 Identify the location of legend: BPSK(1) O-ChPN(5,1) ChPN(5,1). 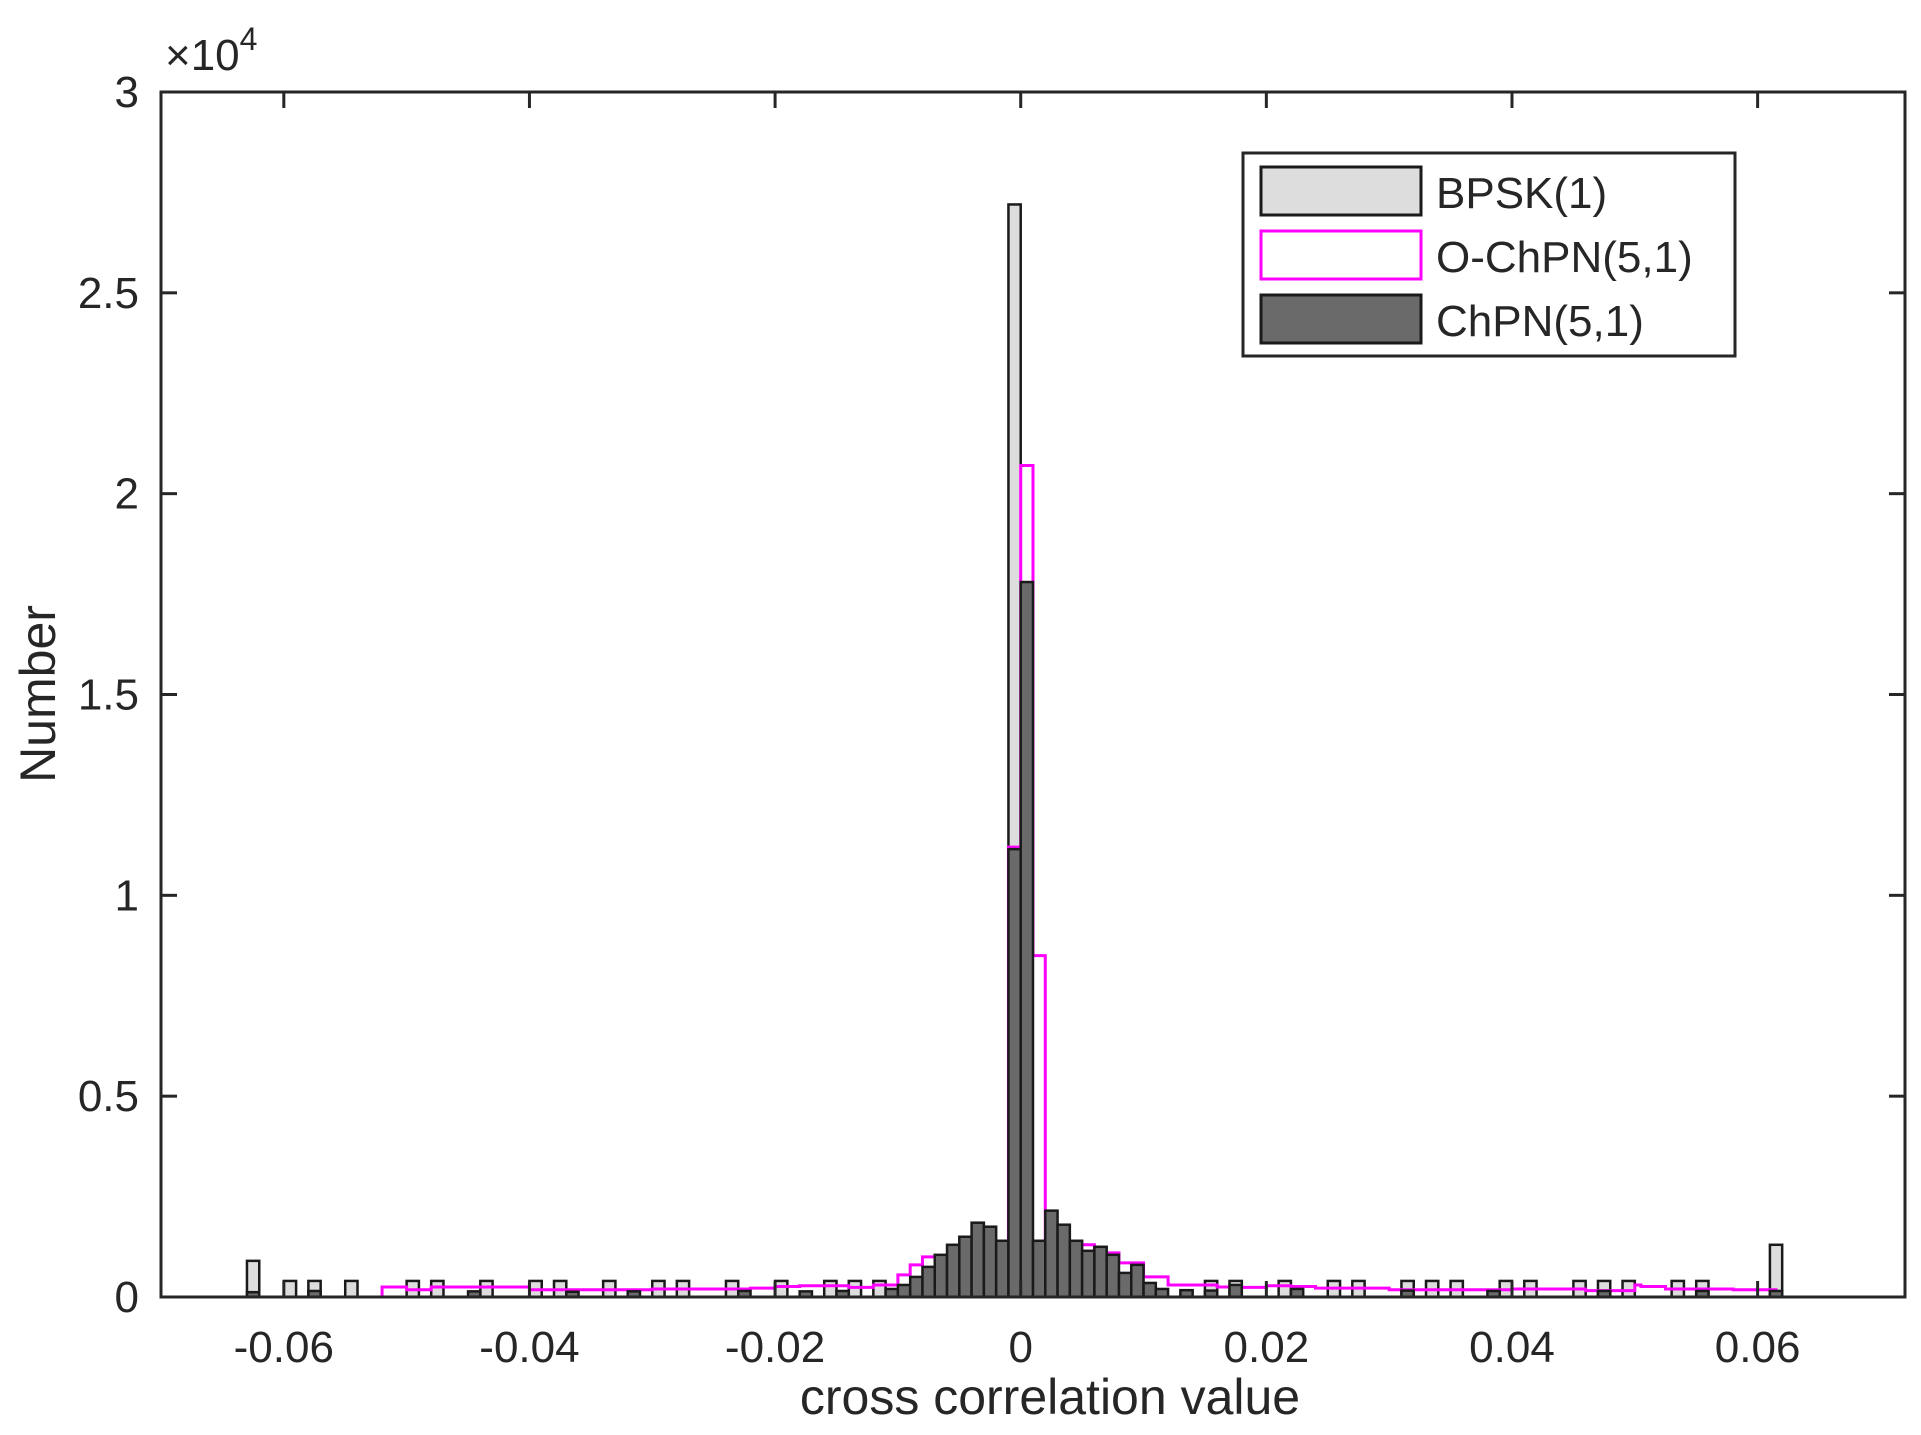
(1489, 254).